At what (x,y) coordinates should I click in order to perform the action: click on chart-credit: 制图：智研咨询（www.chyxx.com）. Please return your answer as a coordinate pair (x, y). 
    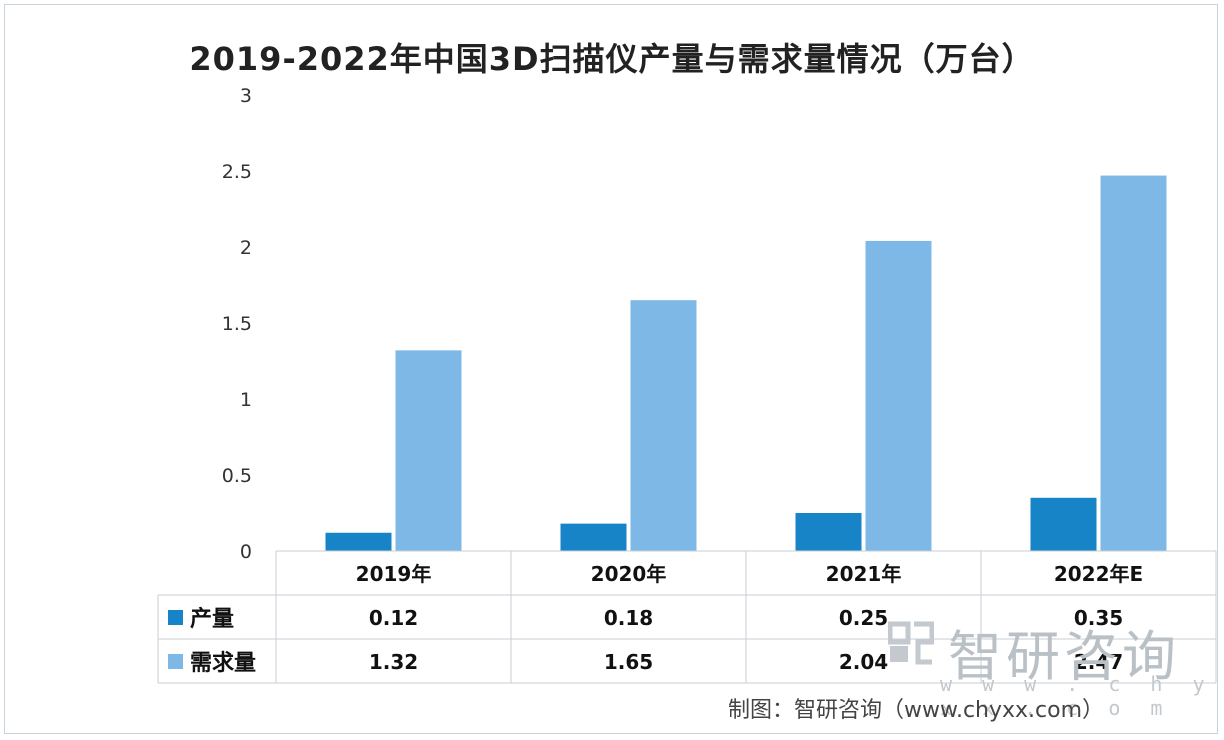
    Looking at the image, I should click on (916, 710).